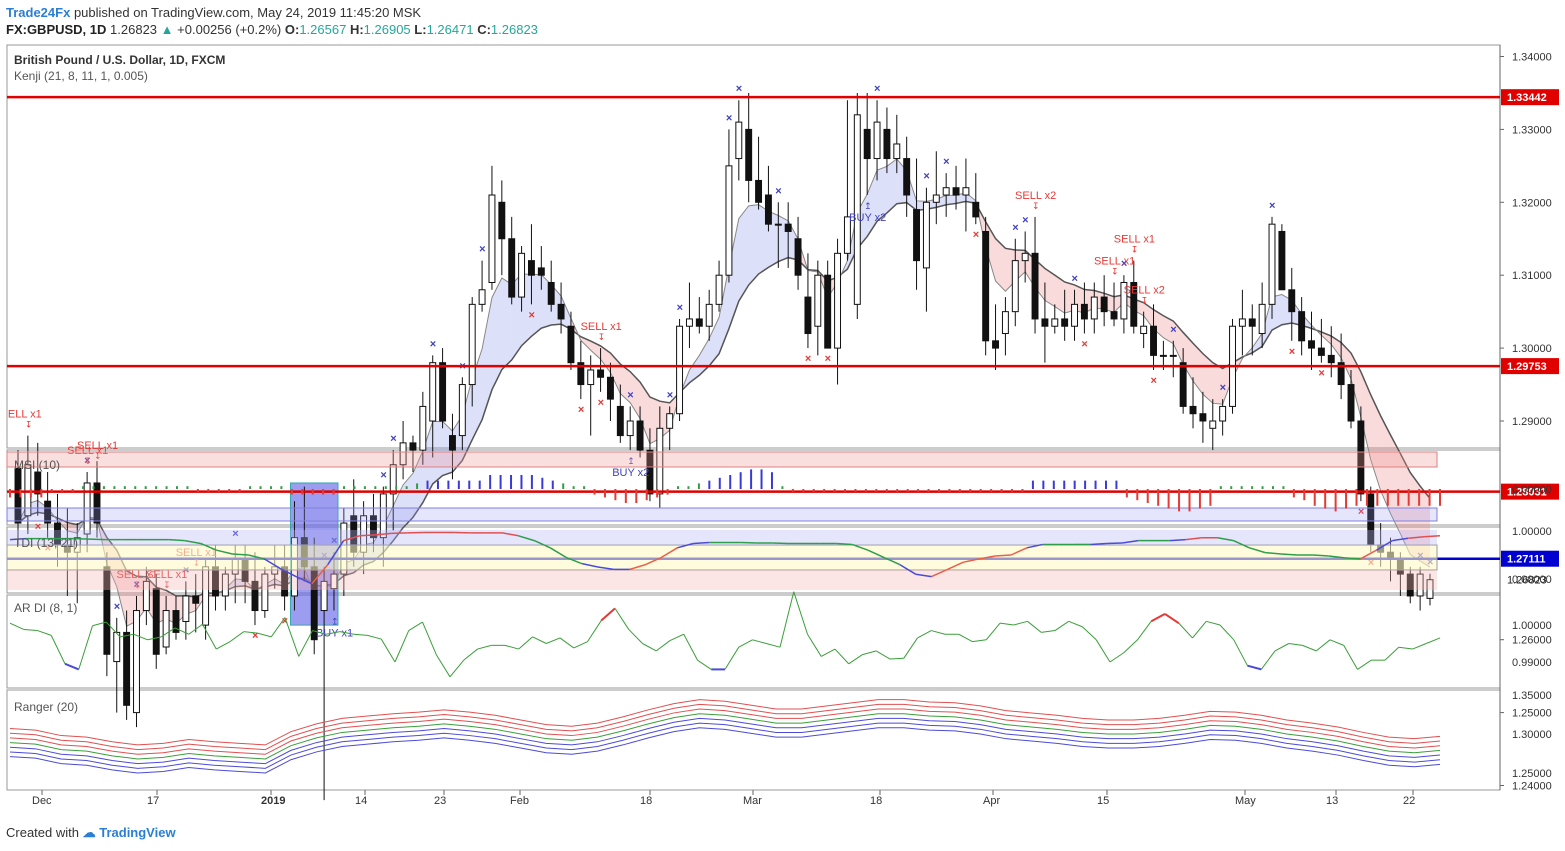 The width and height of the screenshot is (1565, 851). I want to click on tradingview-logo-icon: ☁, so click(89, 832).